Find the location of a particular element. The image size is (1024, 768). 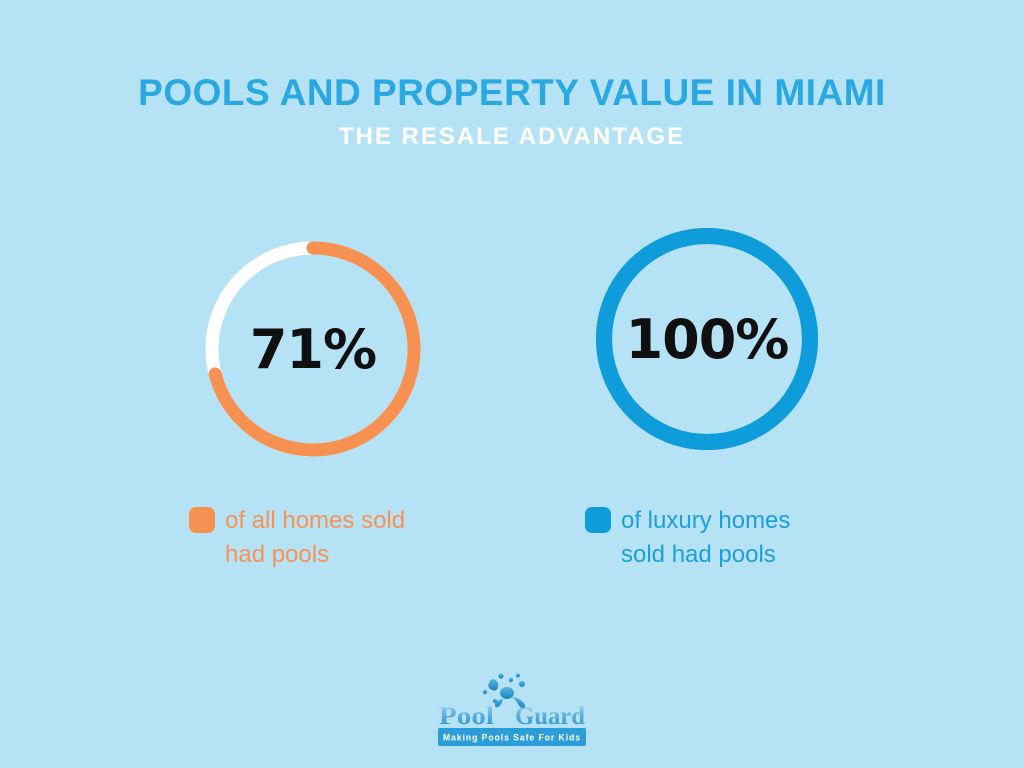

logo-tagline-banner is located at coordinates (512, 737).